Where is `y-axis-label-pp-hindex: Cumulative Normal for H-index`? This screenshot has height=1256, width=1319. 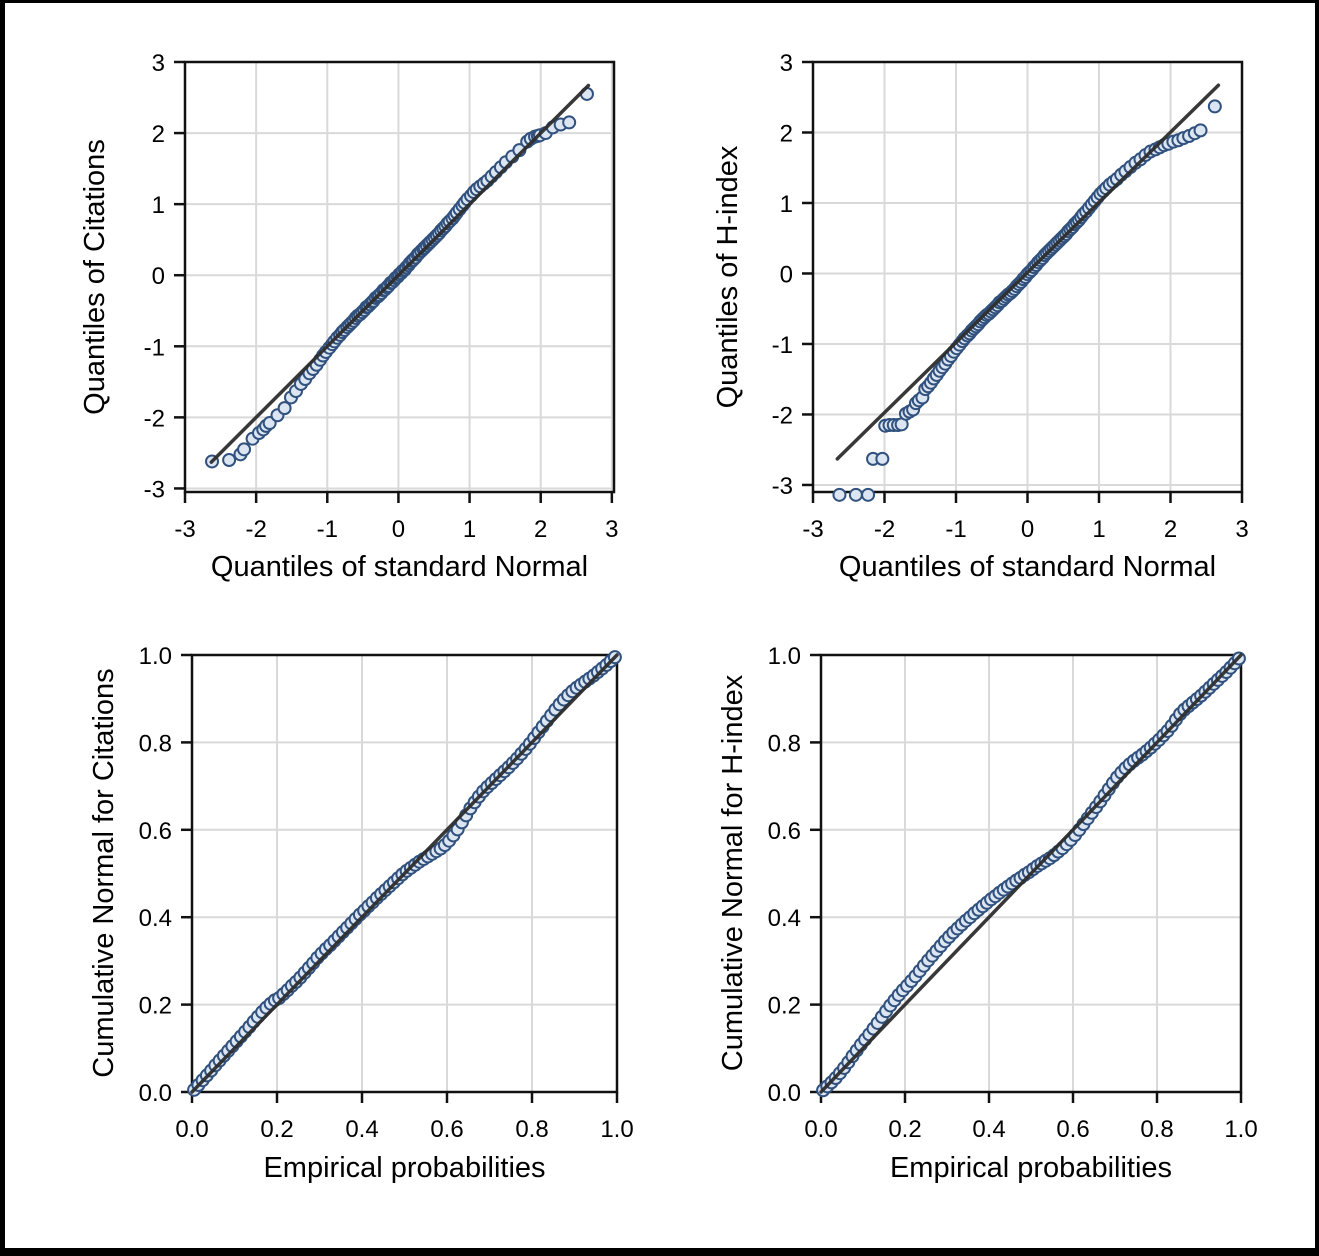 y-axis-label-pp-hindex: Cumulative Normal for H-index is located at coordinates (733, 873).